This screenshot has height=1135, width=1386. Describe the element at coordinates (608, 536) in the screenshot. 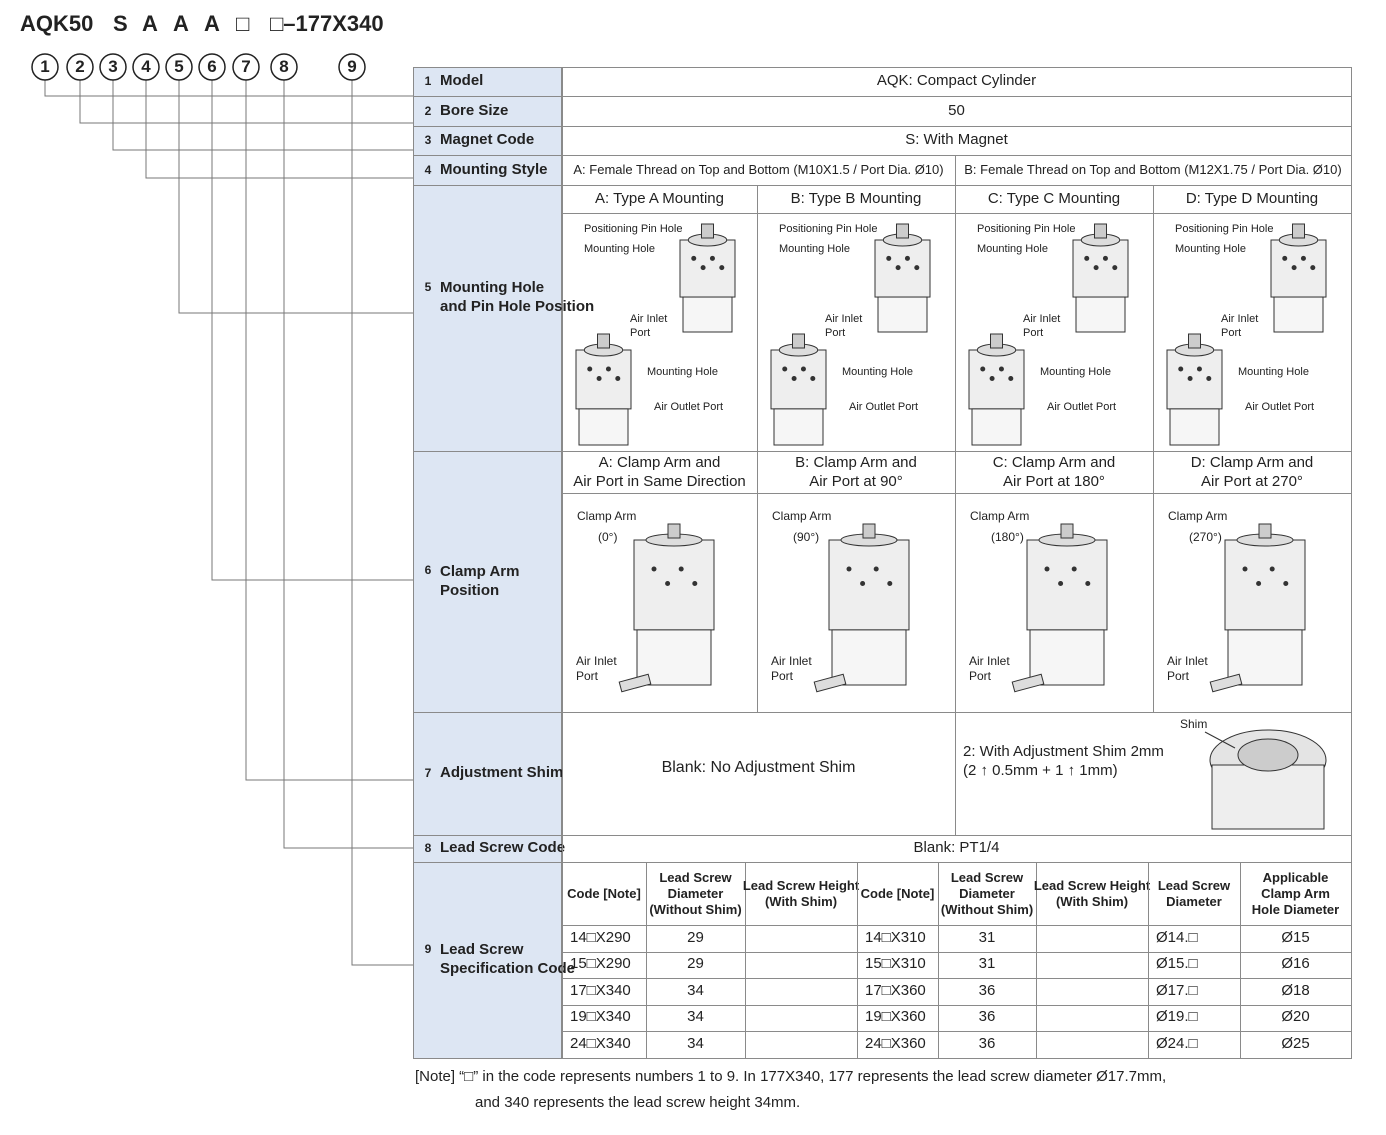

I see `callout: (0°)` at that location.